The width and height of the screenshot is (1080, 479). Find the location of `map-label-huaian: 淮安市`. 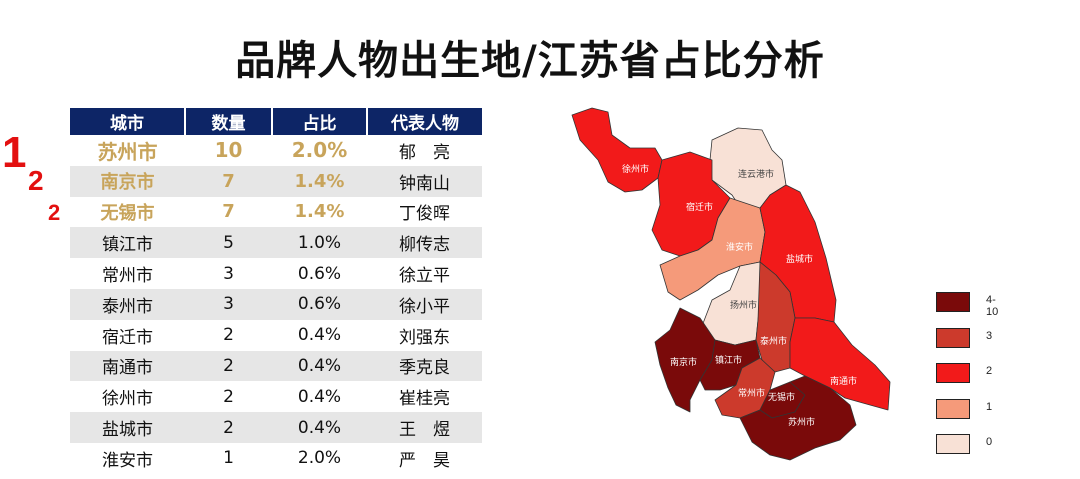

map-label-huaian: 淮安市 is located at coordinates (739, 247).